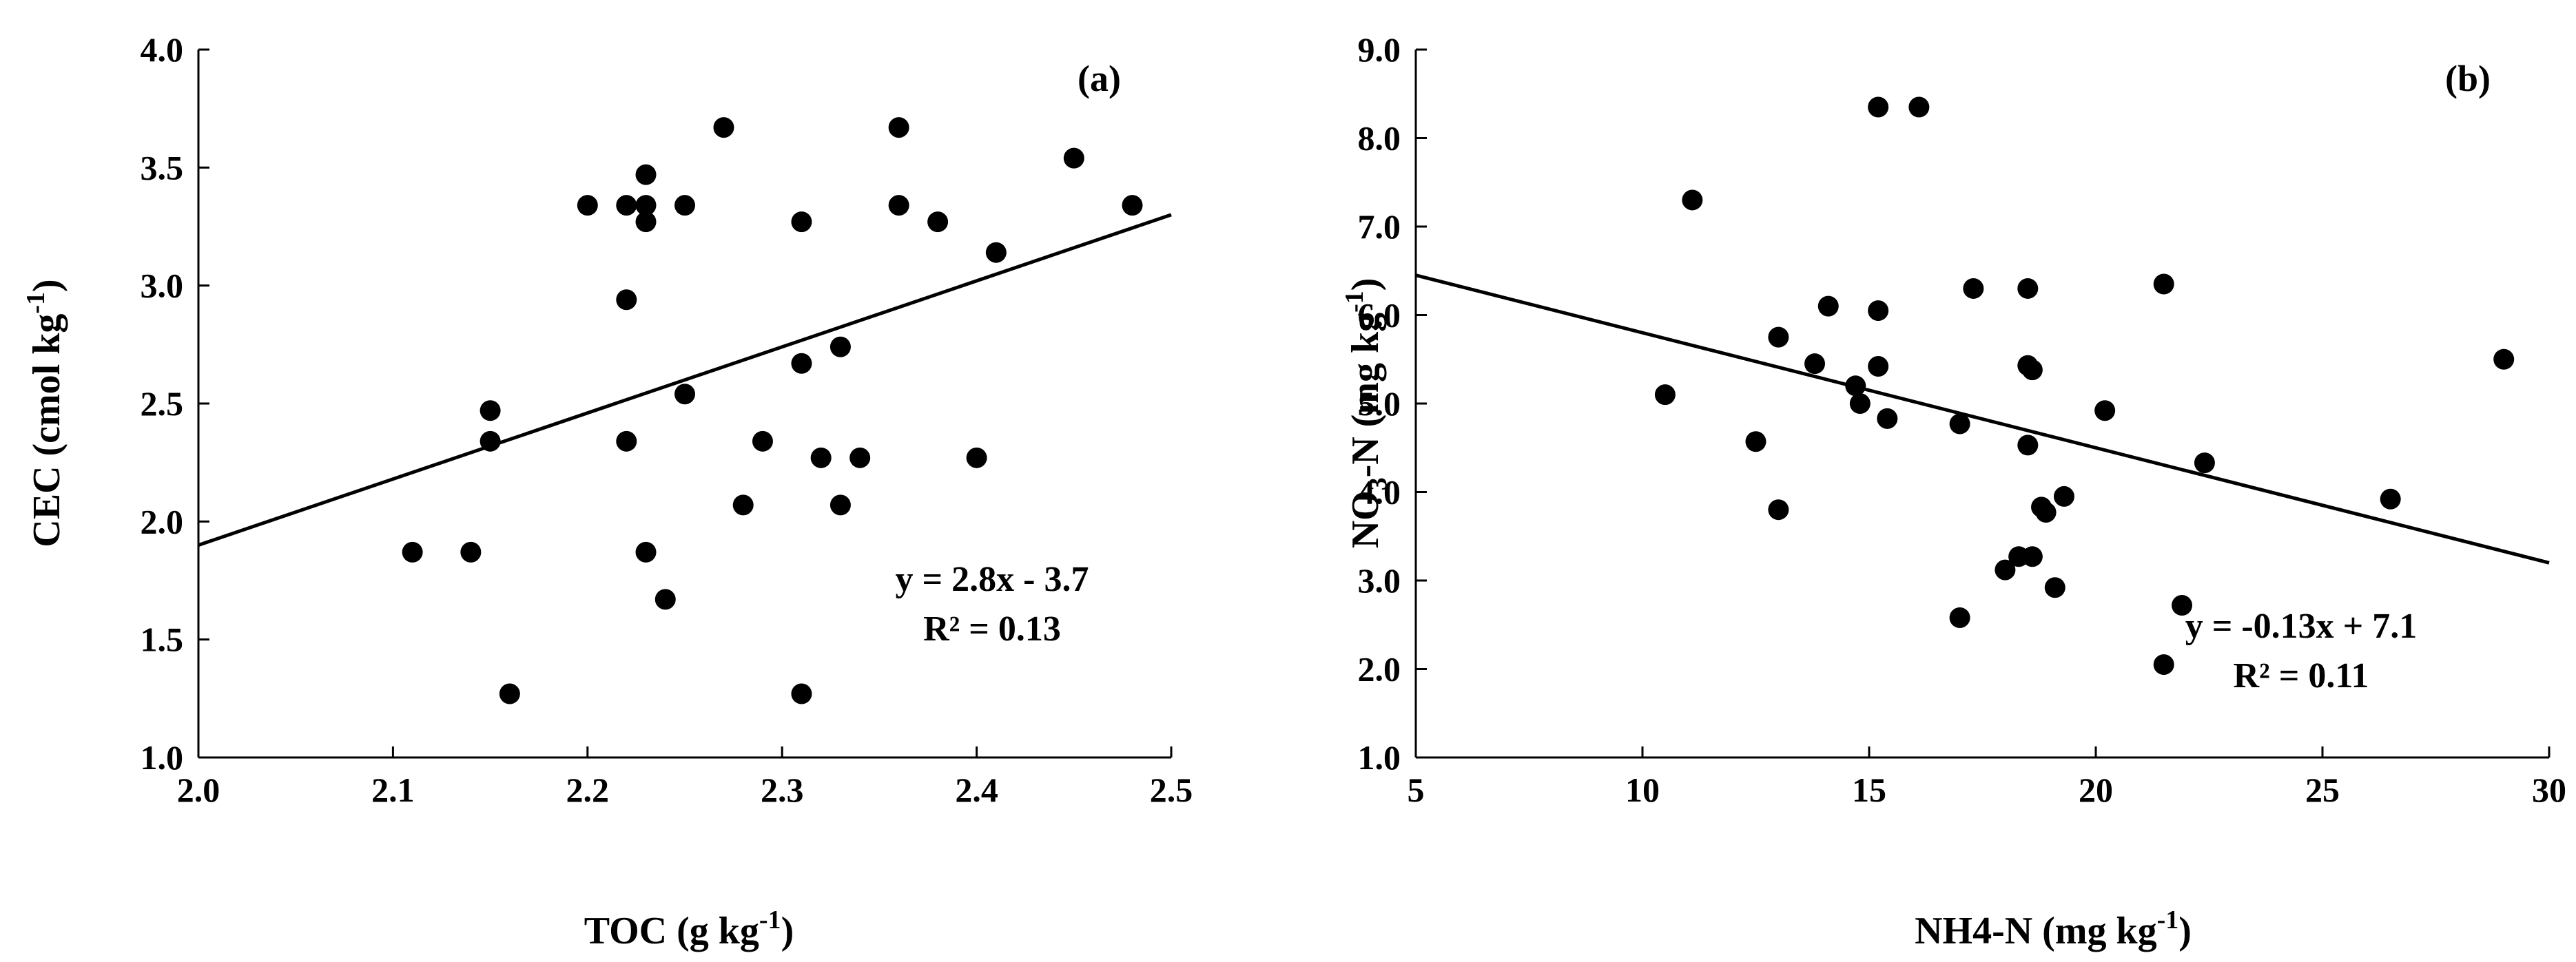 The width and height of the screenshot is (2576, 962). What do you see at coordinates (162, 403) in the screenshot?
I see `panel-a-y-tick-label: 2.5` at bounding box center [162, 403].